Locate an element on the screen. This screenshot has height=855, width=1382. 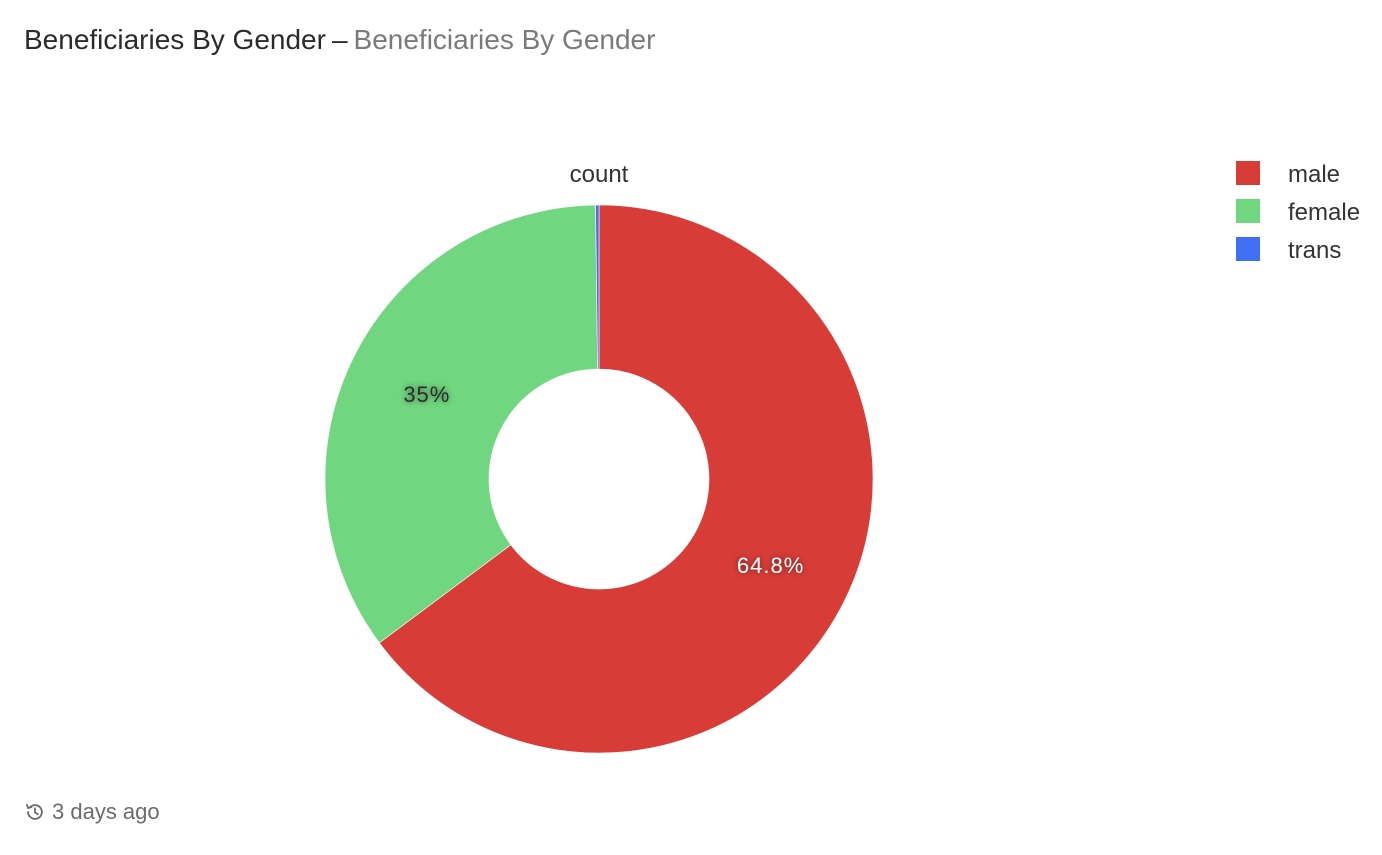
legend-swatch-female is located at coordinates (1248, 211).